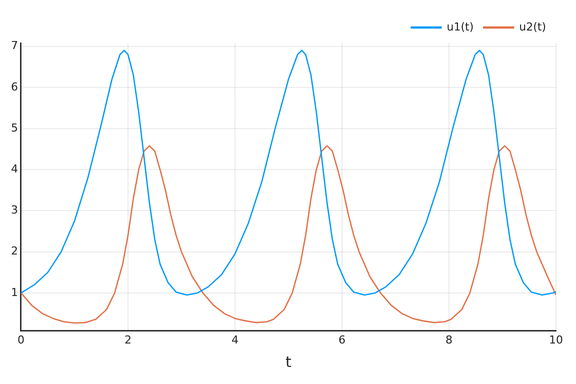  What do you see at coordinates (14, 210) in the screenshot?
I see `y-tick-label: 3` at bounding box center [14, 210].